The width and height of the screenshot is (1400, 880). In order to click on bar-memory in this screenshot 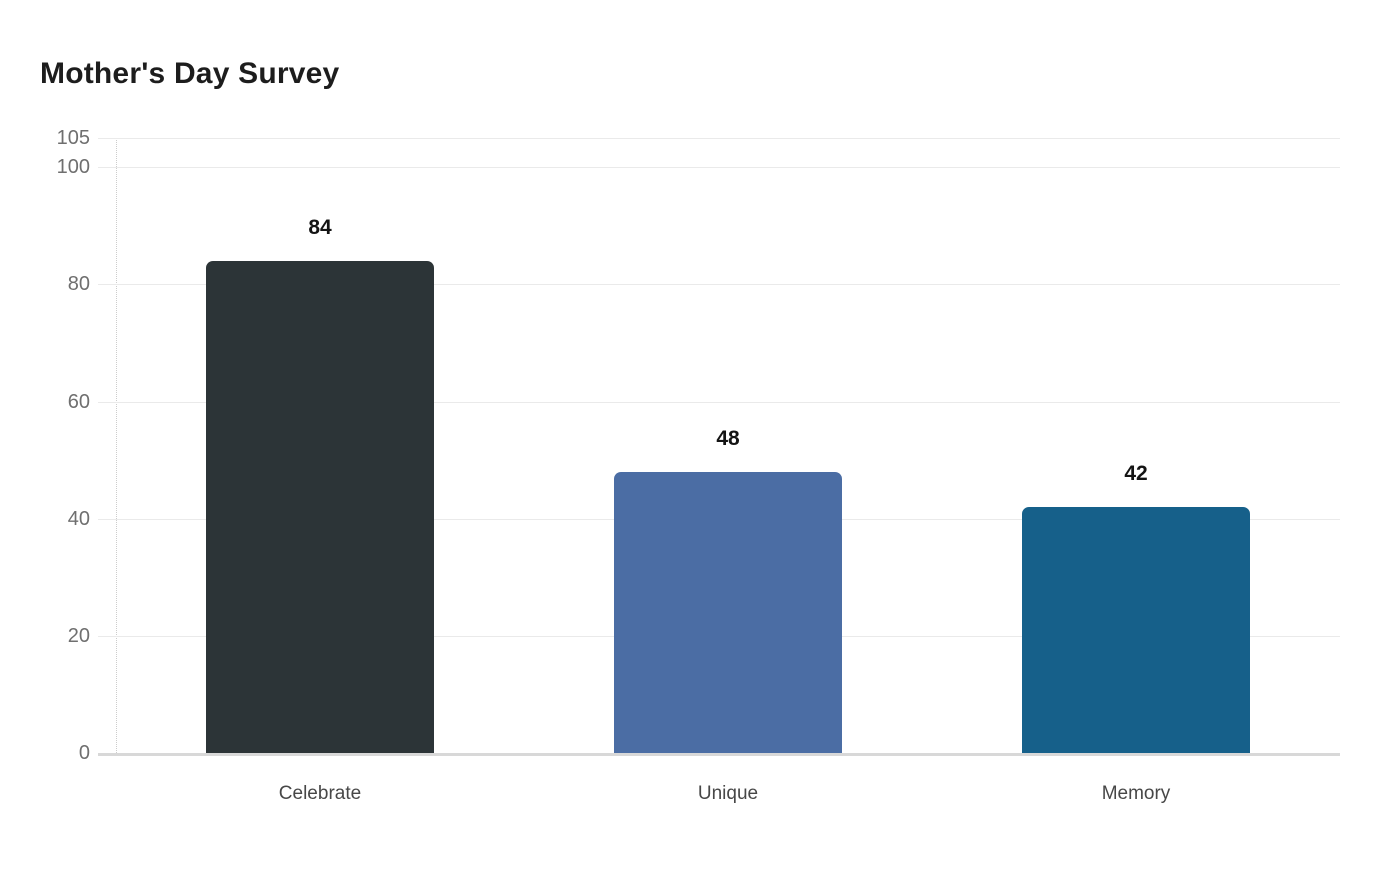, I will do `click(1136, 630)`.